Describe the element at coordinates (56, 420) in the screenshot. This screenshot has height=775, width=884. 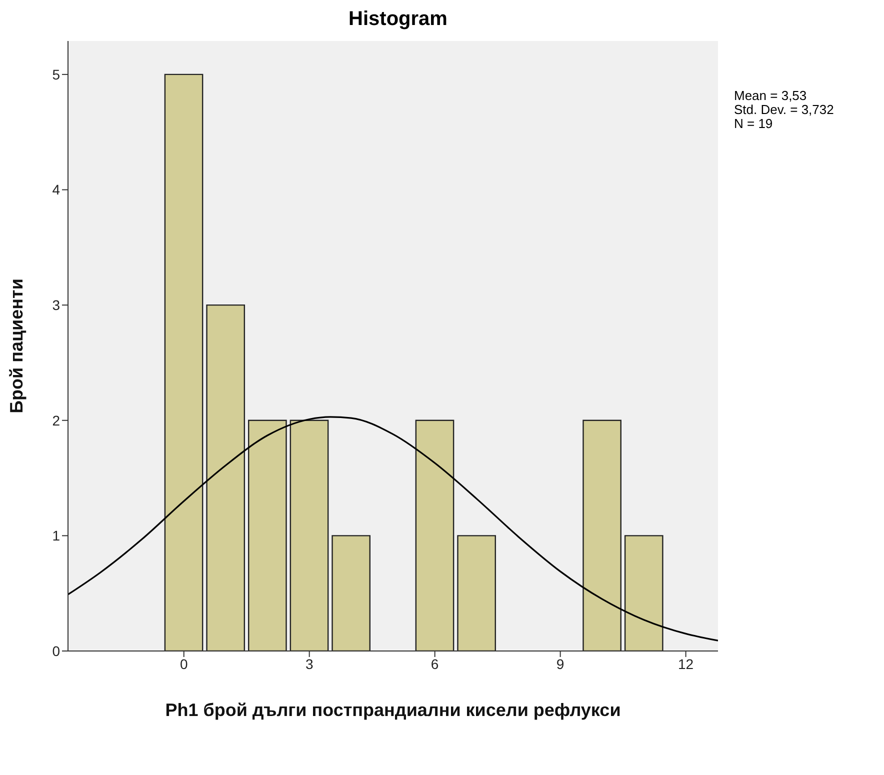
I see `y-tick-label: 2` at that location.